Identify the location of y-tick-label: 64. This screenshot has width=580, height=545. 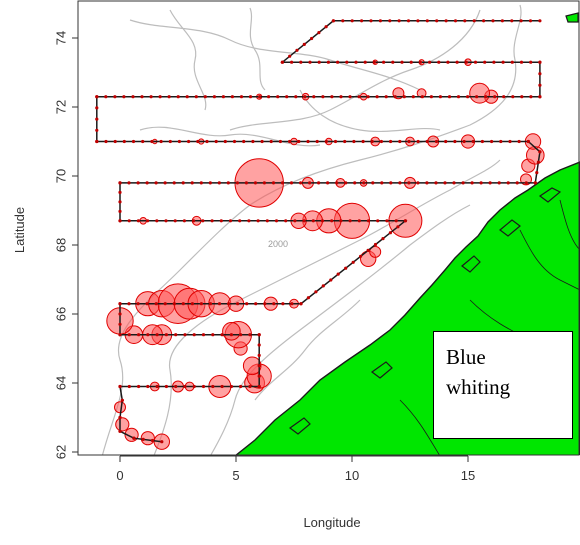
(60, 383).